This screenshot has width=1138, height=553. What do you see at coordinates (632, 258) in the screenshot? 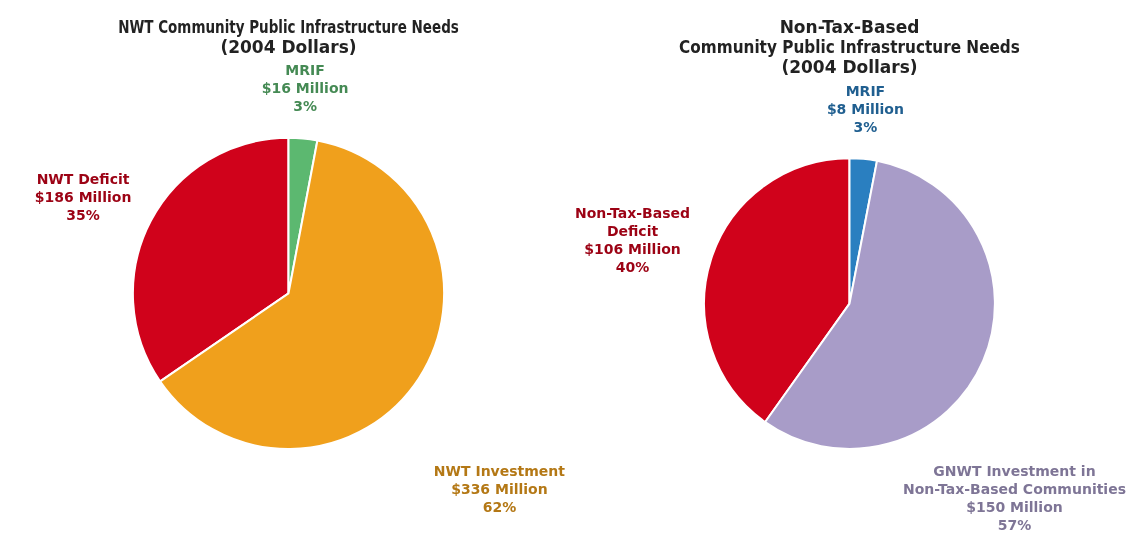
I see `data-label: $106 Million 40%` at bounding box center [632, 258].